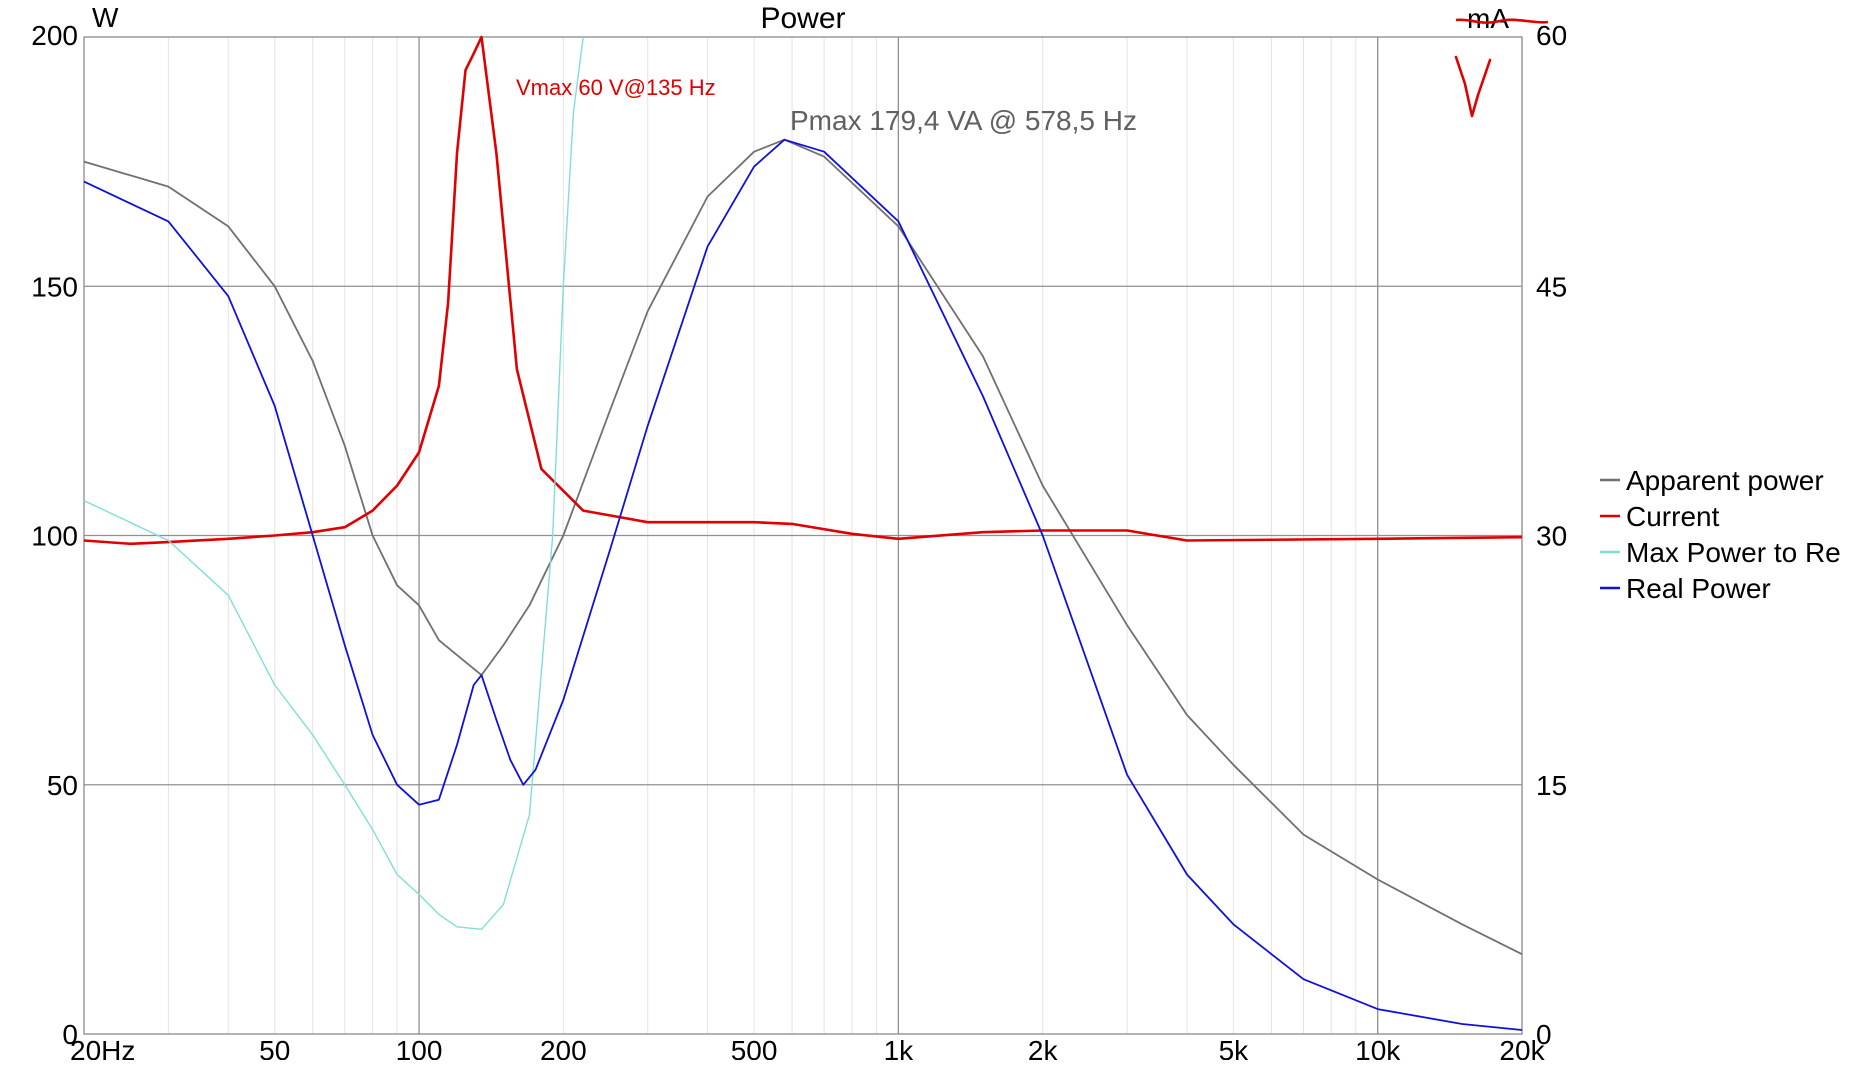 Image resolution: width=1870 pixels, height=1065 pixels. I want to click on x-tick-label: 50, so click(274, 1047).